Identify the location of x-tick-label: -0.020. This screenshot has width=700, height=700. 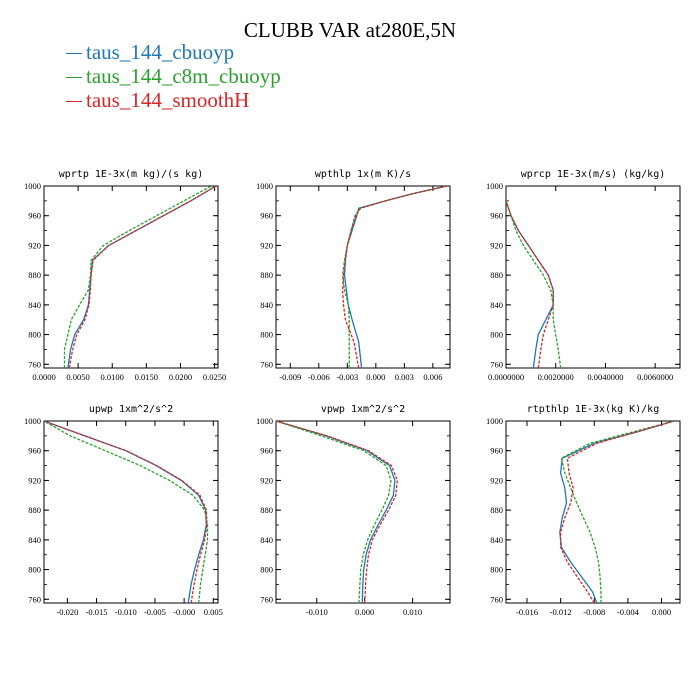
(67, 612).